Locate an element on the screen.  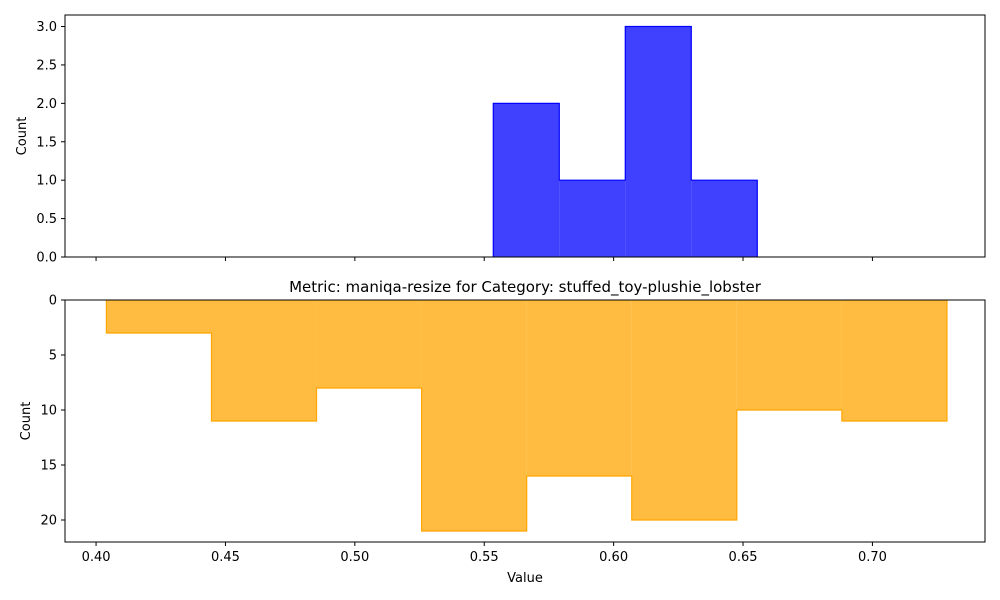
bottom-y-tick-label-4: 15 is located at coordinates (48, 466).